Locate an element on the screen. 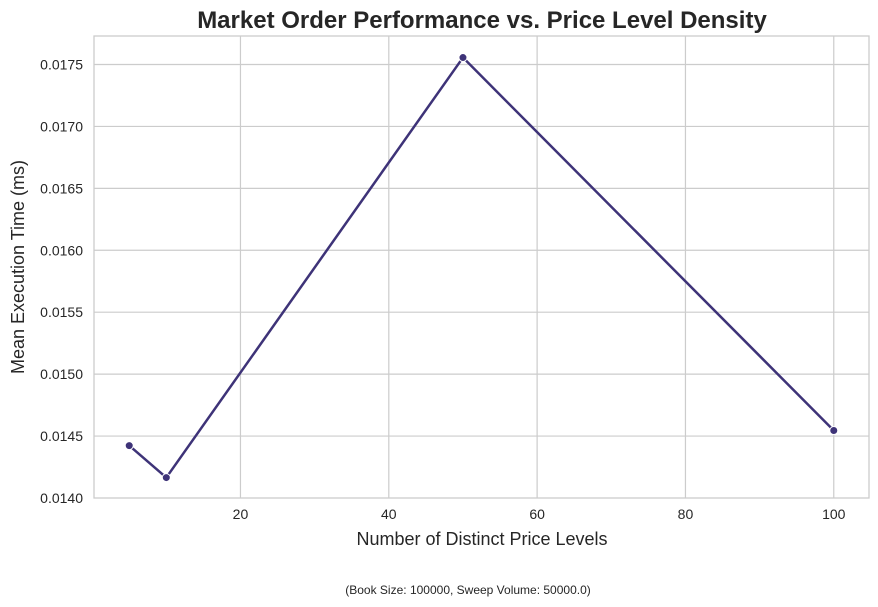  y-tick-label: 0.0155 is located at coordinates (61, 312).